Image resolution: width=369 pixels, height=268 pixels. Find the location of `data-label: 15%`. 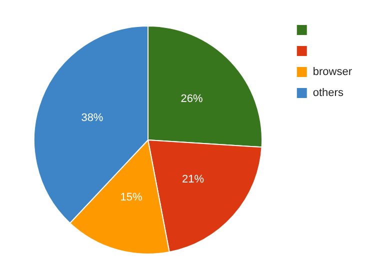

data-label: 15% is located at coordinates (131, 198).